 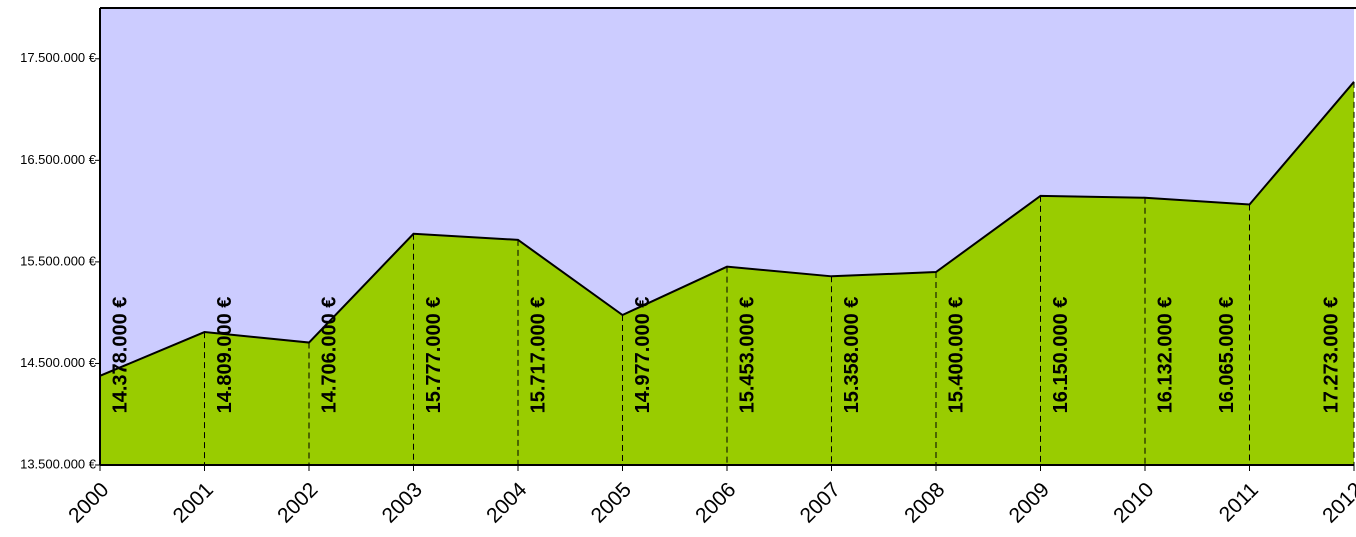 What do you see at coordinates (58, 362) in the screenshot?
I see `y-tick-label: 14.500.000 €` at bounding box center [58, 362].